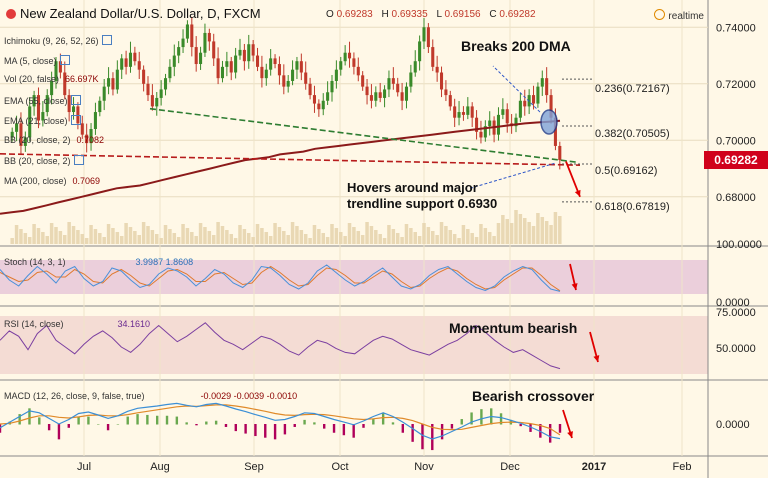 The height and width of the screenshot is (478, 768). I want to click on stochastic-label: Stoch (14, 3, 1) 3.9987 1.8608, so click(99, 262).